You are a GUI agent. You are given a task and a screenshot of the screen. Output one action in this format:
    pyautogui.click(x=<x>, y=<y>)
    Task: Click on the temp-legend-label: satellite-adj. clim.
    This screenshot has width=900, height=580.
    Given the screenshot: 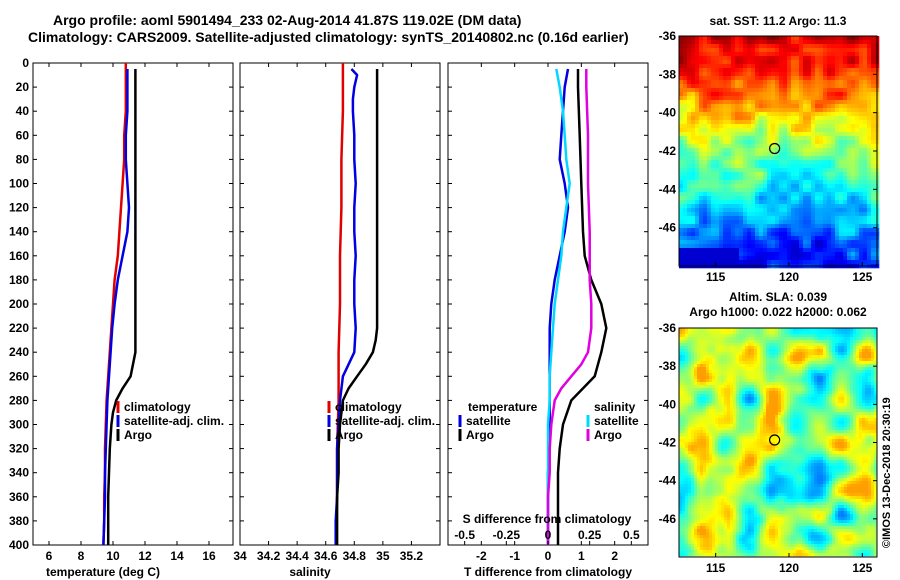 What is the action you would take?
    pyautogui.click(x=174, y=421)
    